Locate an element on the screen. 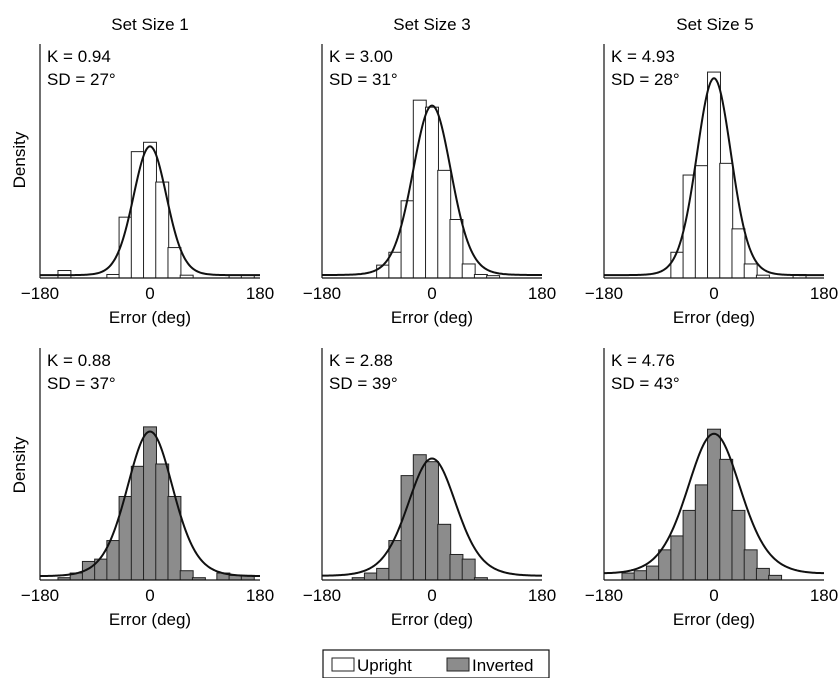 This screenshot has width=838, height=678. panel-inverted-set-size-5: −180 0 180 Error (deg) K = 4.76 SD = 43° is located at coordinates (711, 488).